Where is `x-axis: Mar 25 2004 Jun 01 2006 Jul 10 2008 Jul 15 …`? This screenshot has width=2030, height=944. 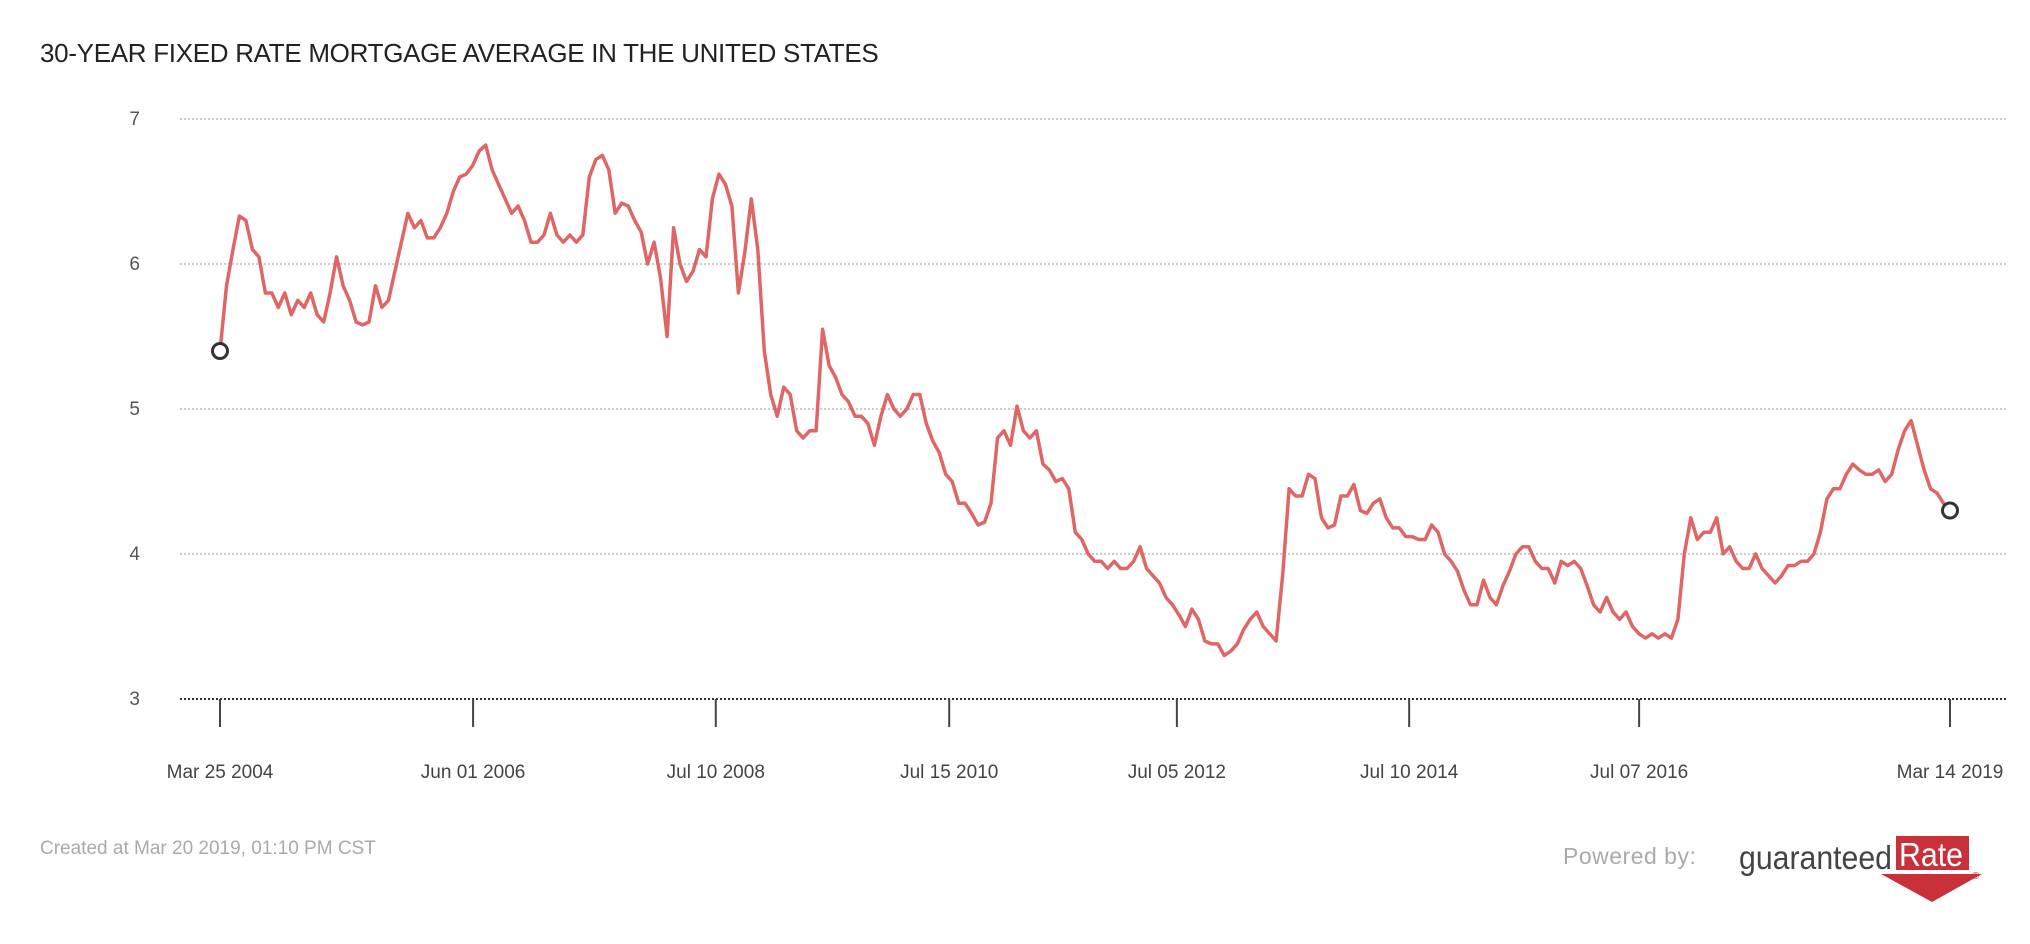
x-axis: Mar 25 2004 Jun 01 2006 Jul 10 2008 Jul 15 … is located at coordinates (1085, 741).